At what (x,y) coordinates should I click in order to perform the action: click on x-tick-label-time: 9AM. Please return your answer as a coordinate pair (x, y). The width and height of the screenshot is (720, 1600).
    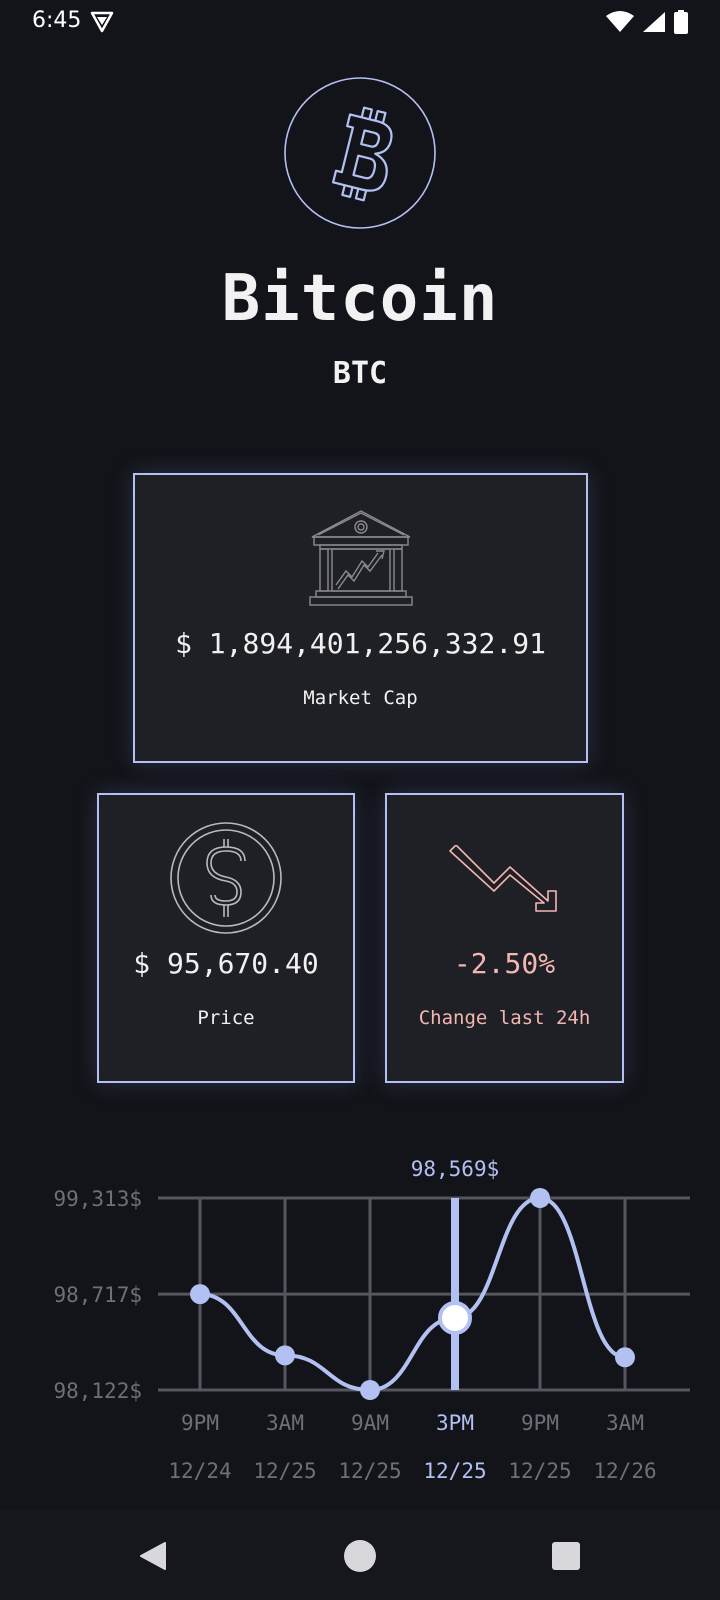
    Looking at the image, I should click on (370, 1423).